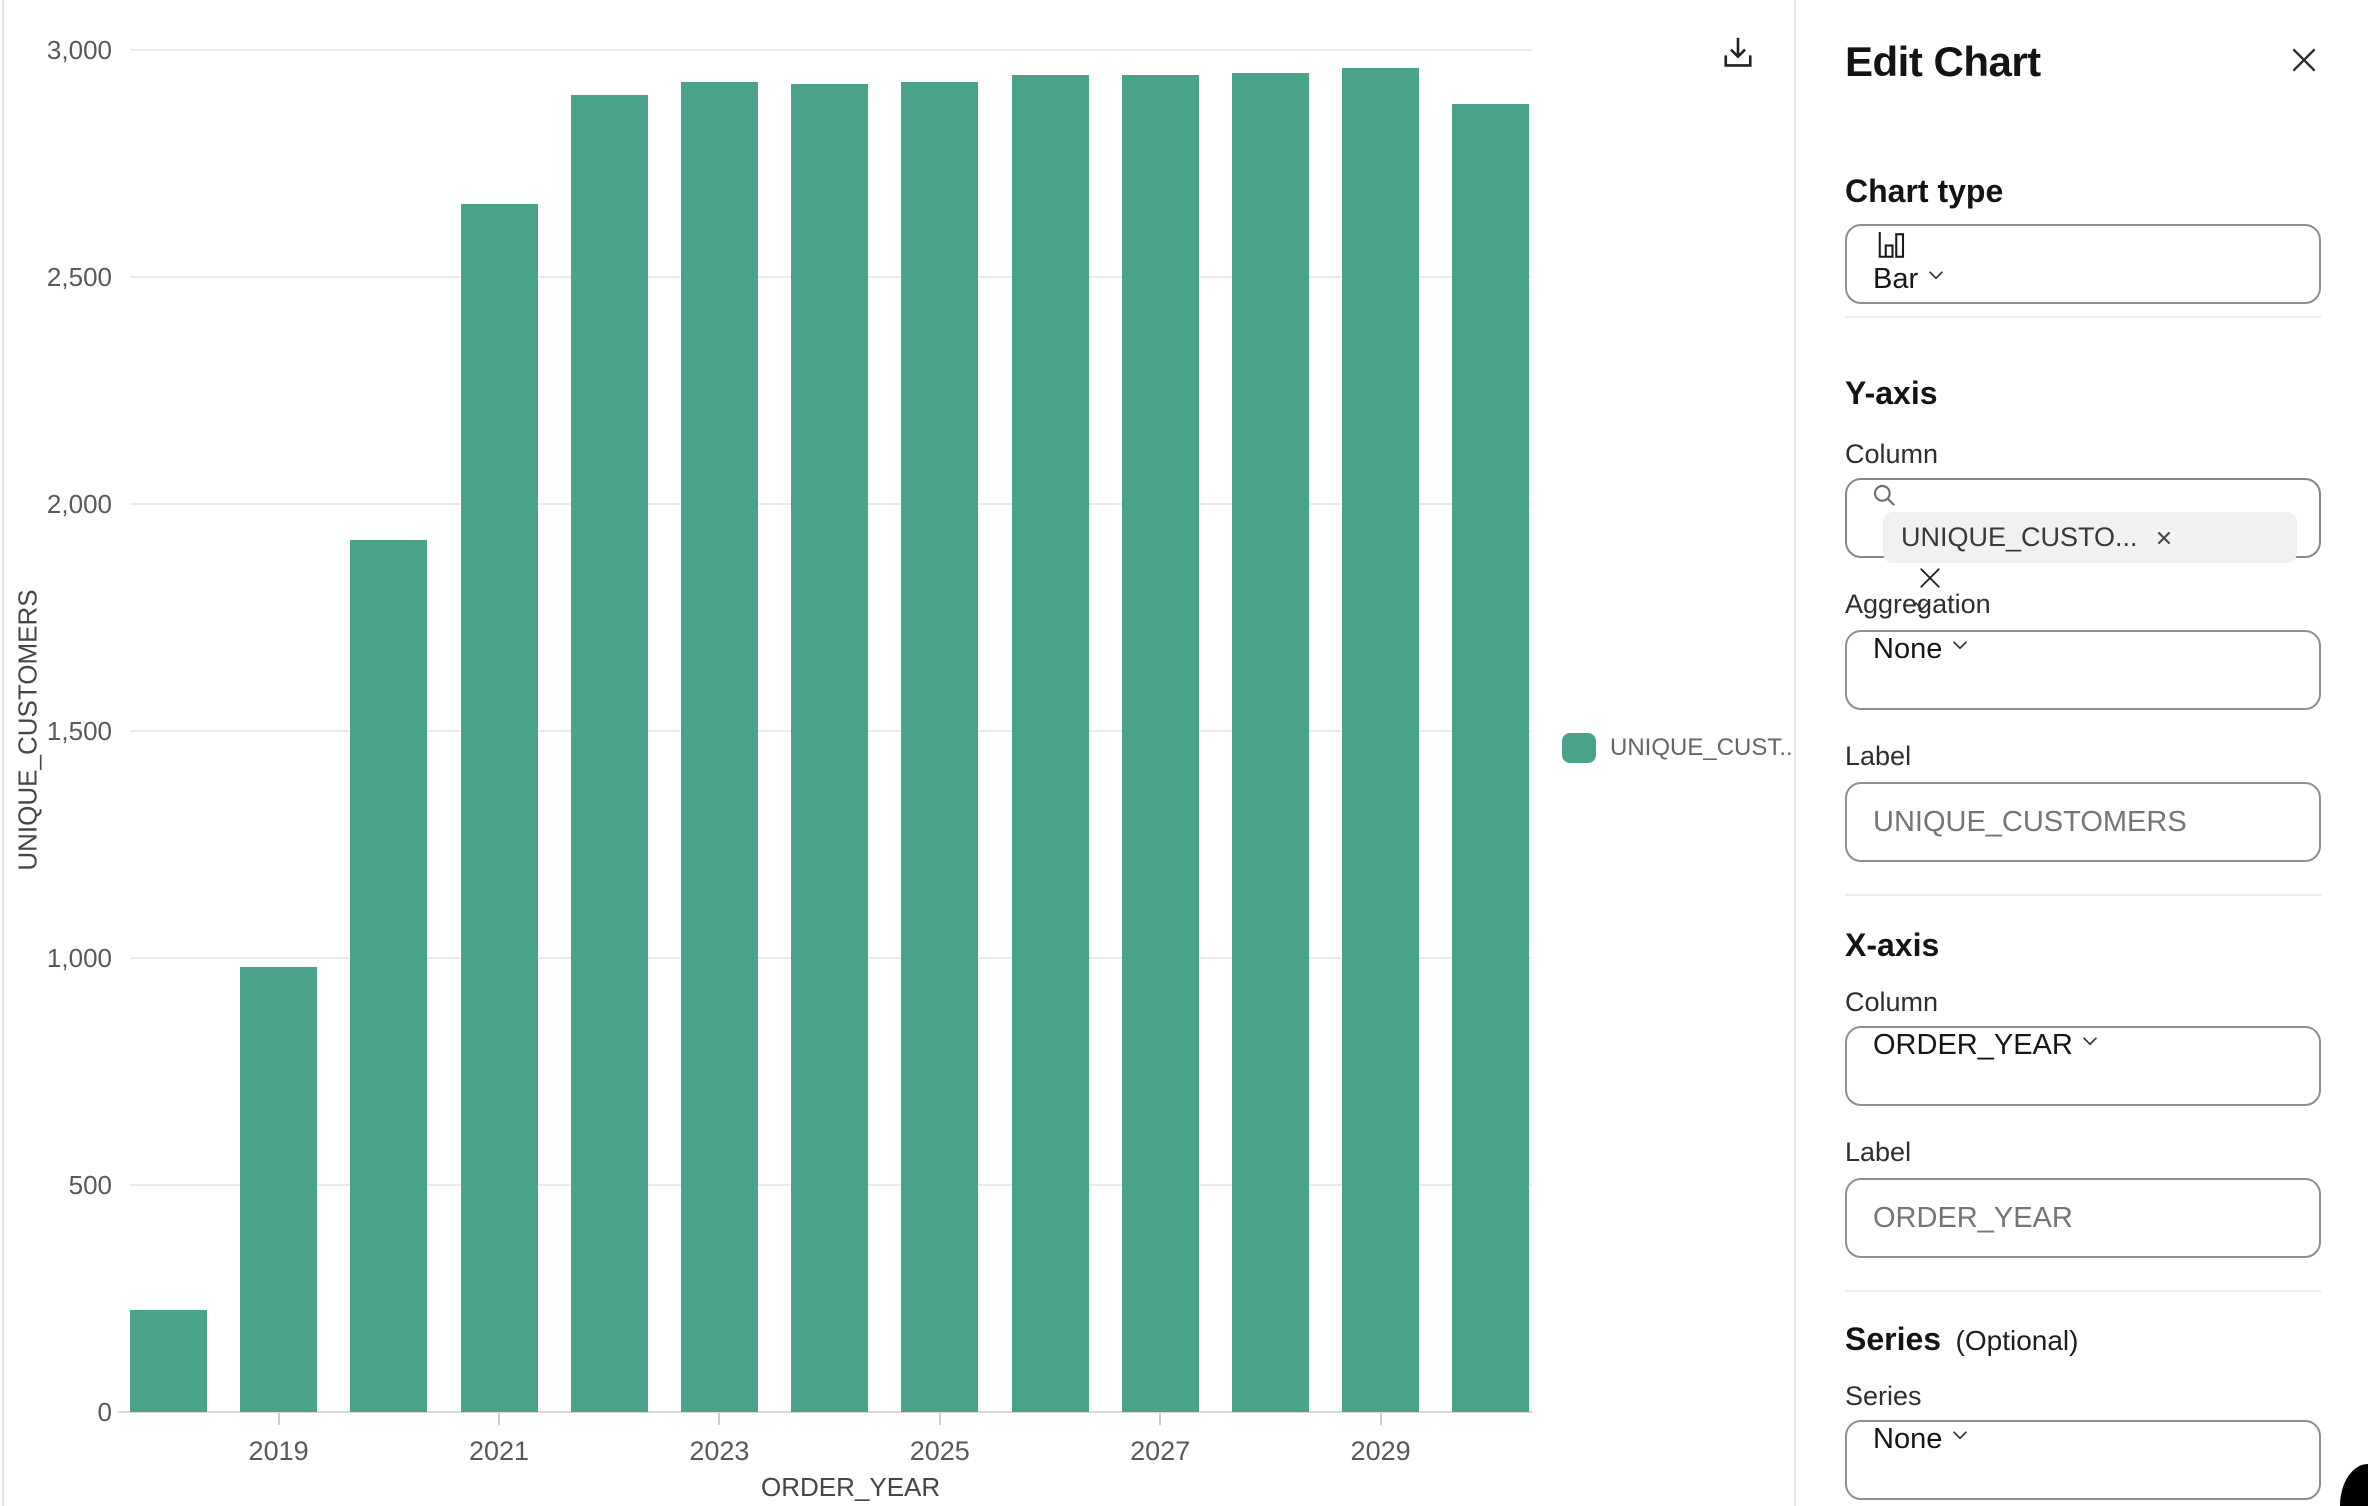  Describe the element at coordinates (278, 1451) in the screenshot. I see `x-tick-label: 2019` at that location.